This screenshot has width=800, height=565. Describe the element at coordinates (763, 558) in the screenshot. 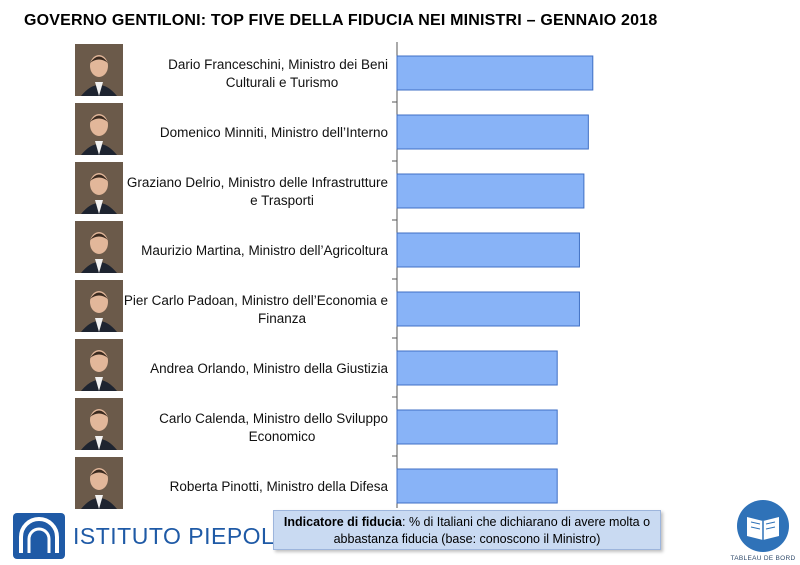

I see `tableau-de-bord-text: TABLEAU DE BORD` at that location.